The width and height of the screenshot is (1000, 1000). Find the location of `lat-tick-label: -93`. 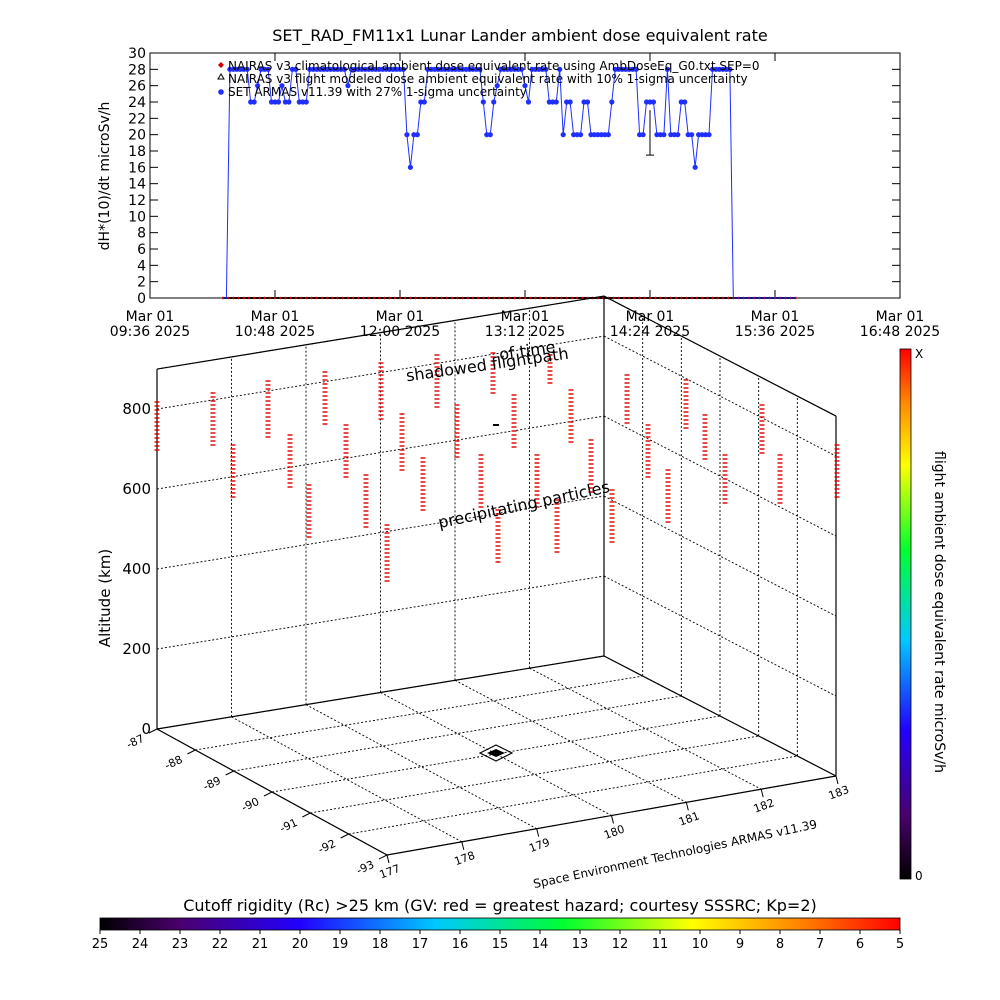

lat-tick-label: -93 is located at coordinates (365, 867).